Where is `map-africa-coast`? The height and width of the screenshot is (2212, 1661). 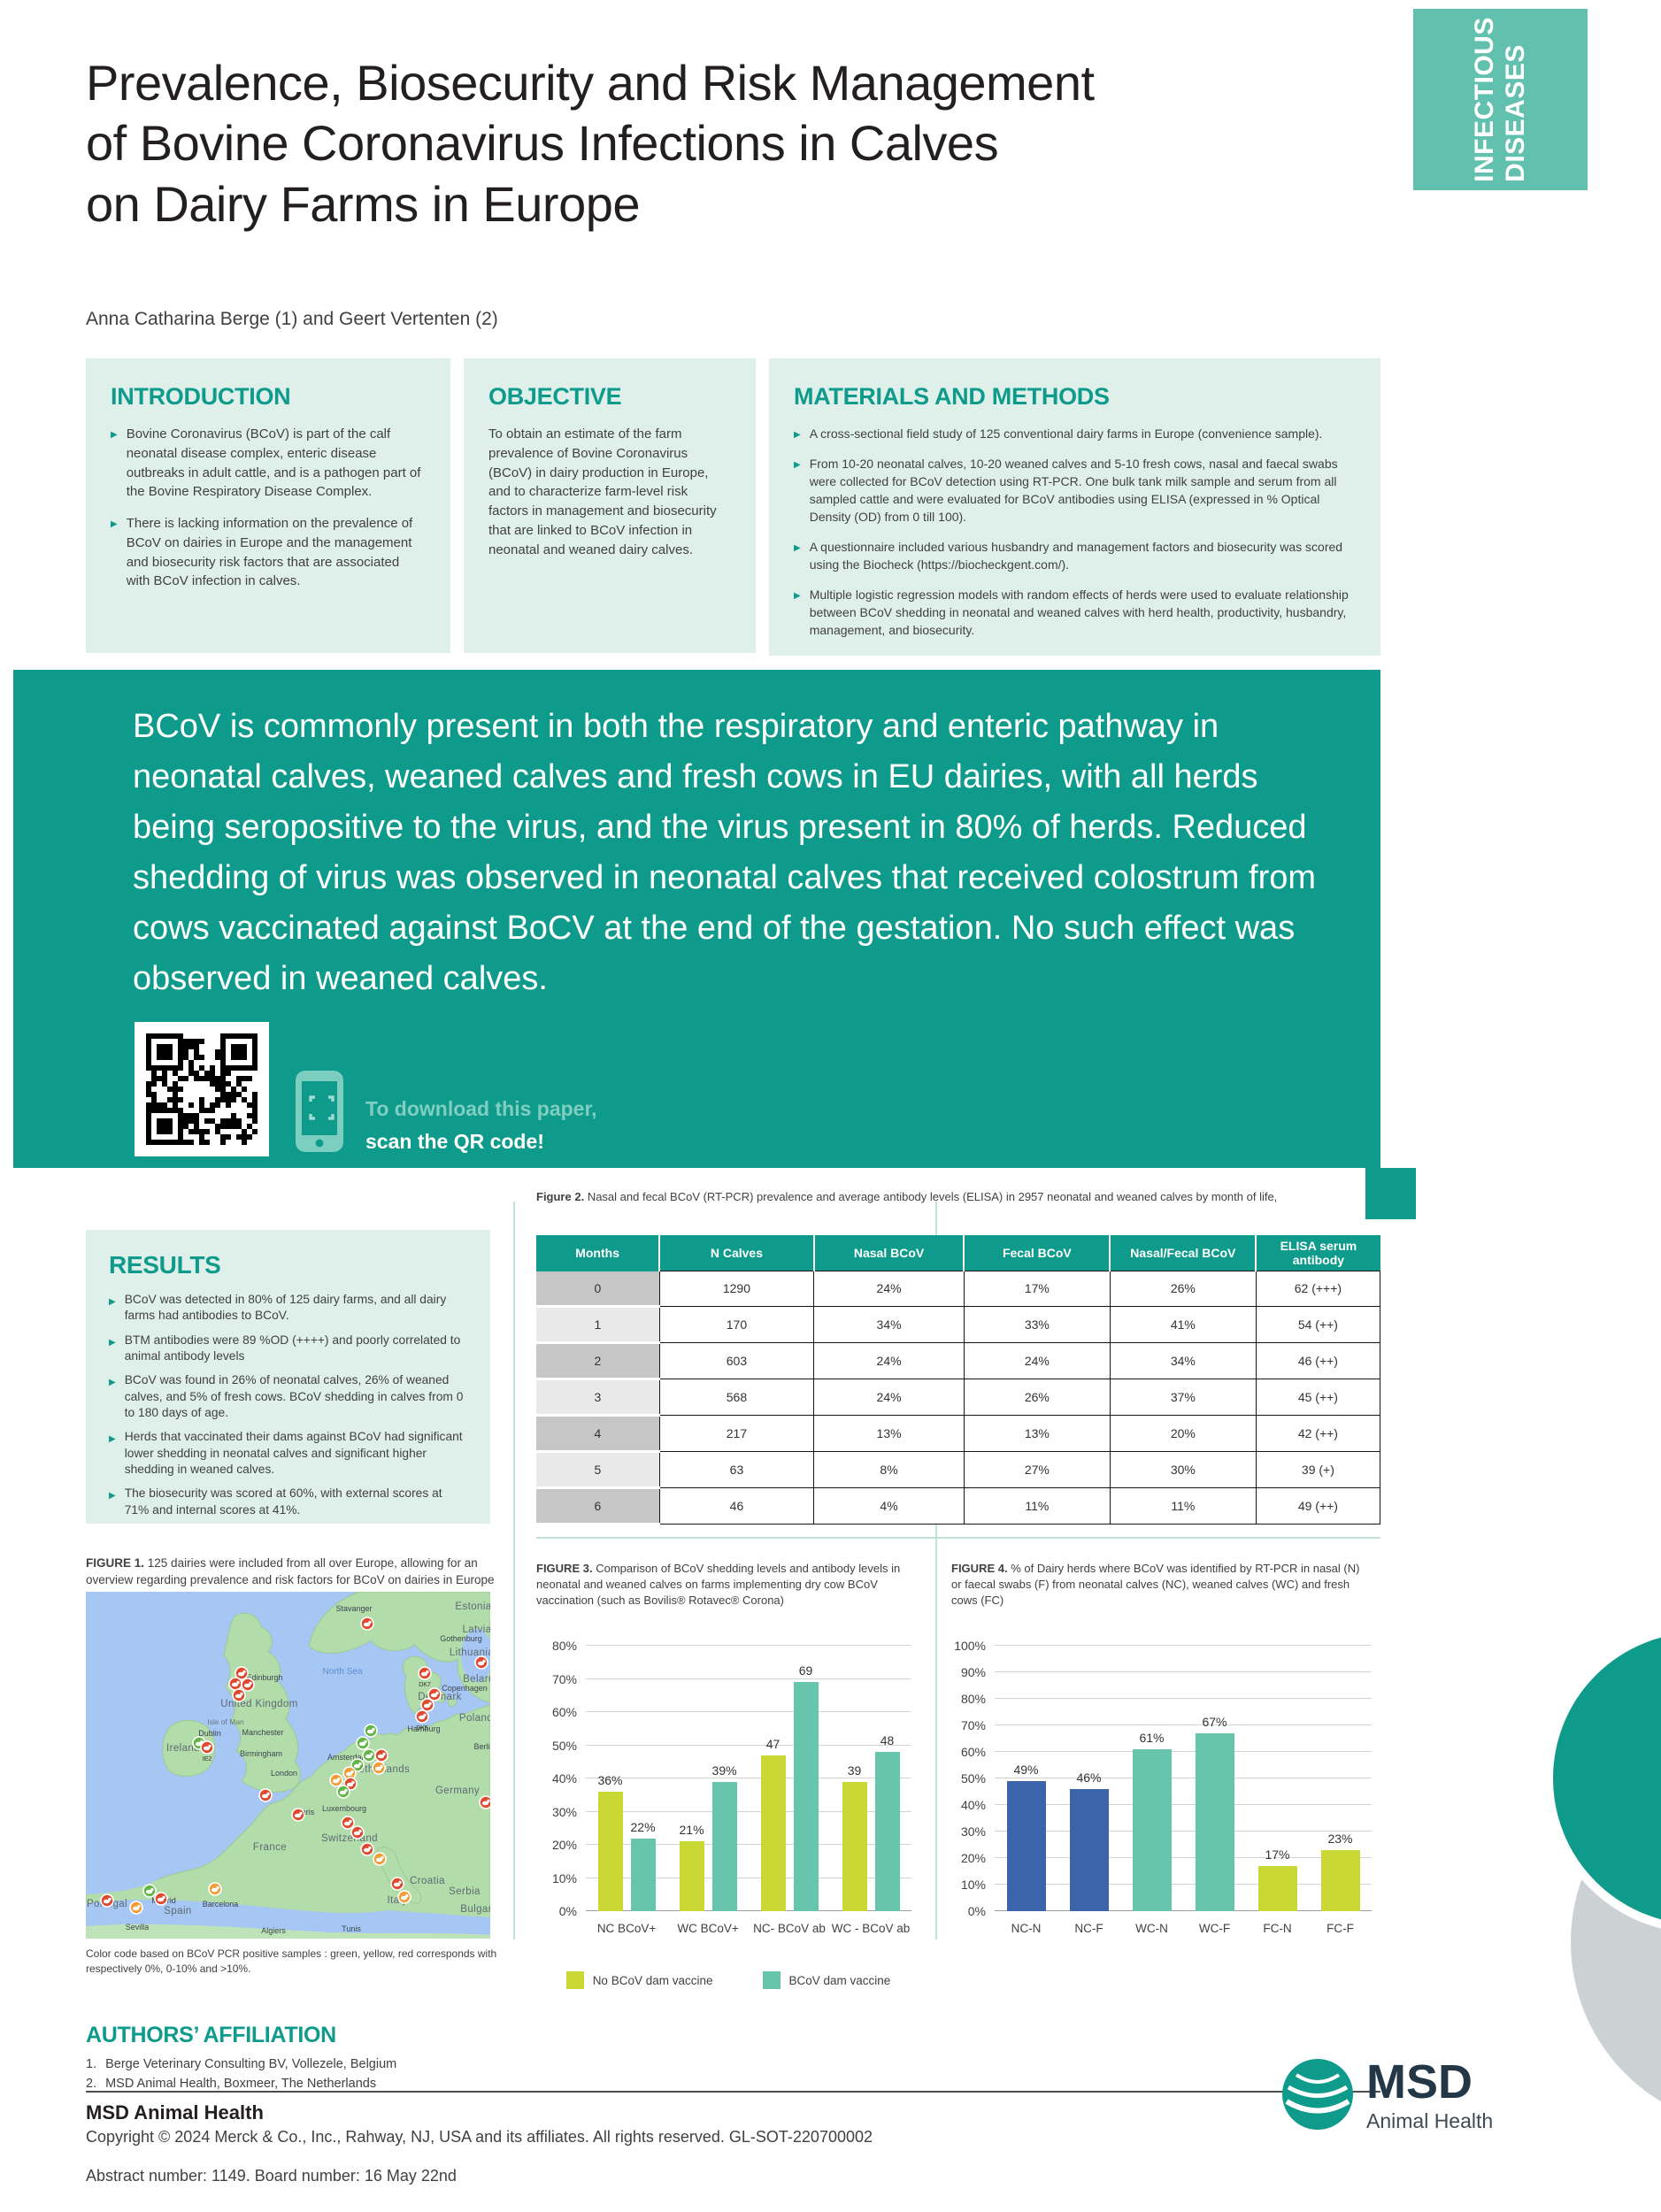 map-africa-coast is located at coordinates (288, 1931).